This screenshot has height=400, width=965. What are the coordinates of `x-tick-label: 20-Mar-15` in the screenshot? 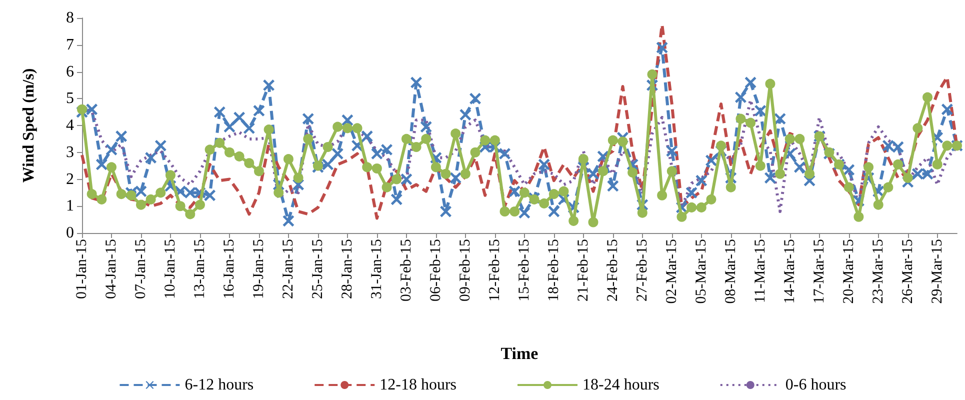 It's located at (848, 271).